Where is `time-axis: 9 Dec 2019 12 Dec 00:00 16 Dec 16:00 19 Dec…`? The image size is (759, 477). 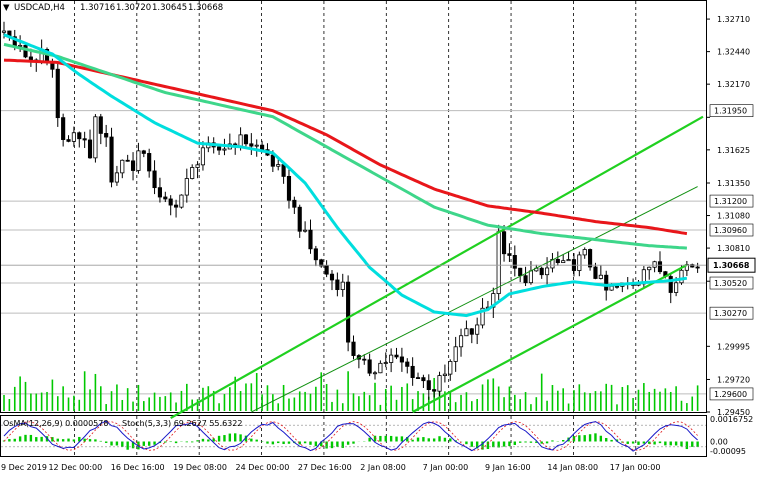
time-axis: 9 Dec 2019 12 Dec 00:00 16 Dec 16:00 19 Dec… is located at coordinates (330, 467).